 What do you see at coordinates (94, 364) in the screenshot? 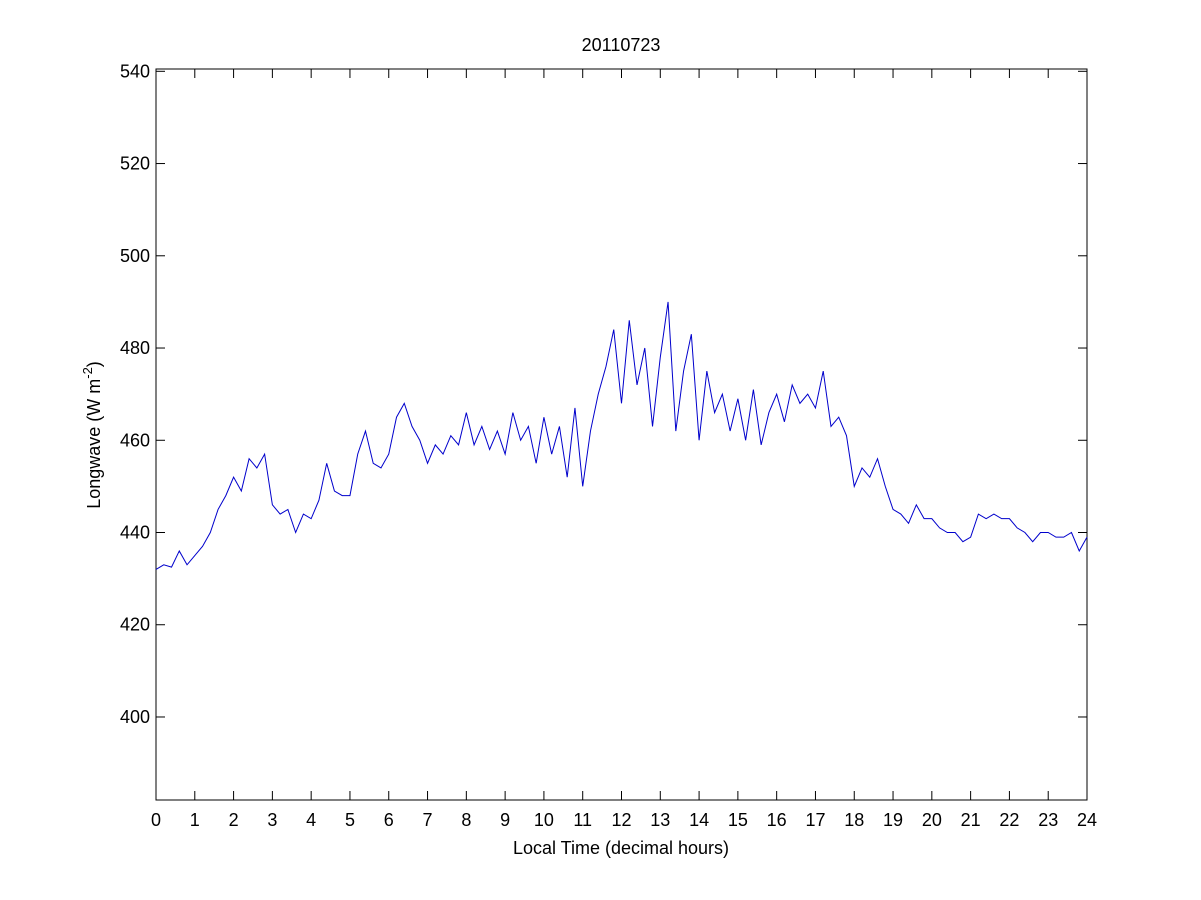
I see `y-axis-label-end: )` at bounding box center [94, 364].